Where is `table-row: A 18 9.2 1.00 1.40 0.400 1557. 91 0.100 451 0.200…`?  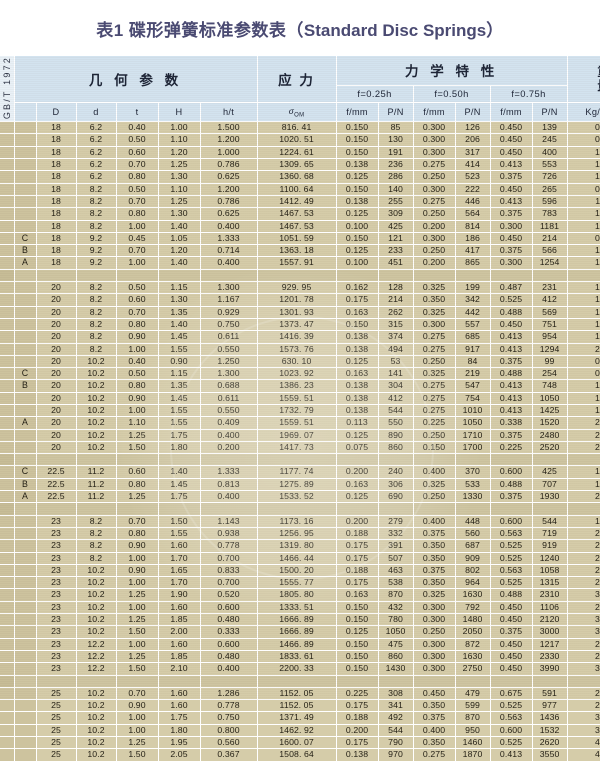 table-row: A 18 9.2 1.00 1.40 0.400 1557. 91 0.100 451 0.200… is located at coordinates (300, 263).